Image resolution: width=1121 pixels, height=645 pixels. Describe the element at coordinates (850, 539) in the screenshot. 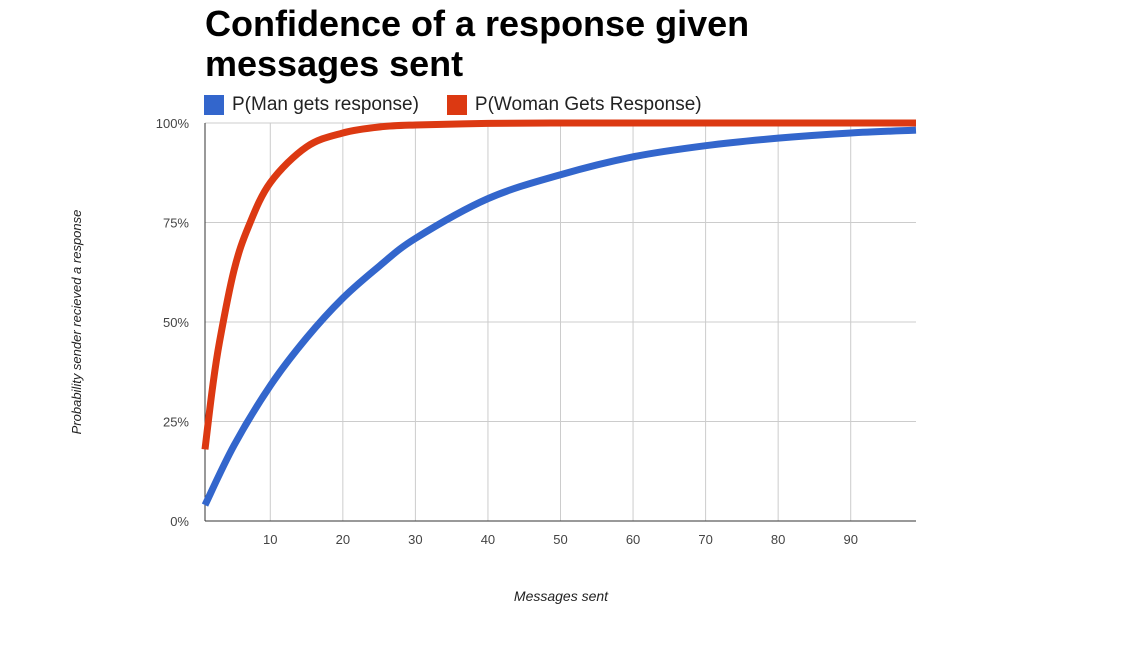

I see `x-tick-label: 90` at that location.